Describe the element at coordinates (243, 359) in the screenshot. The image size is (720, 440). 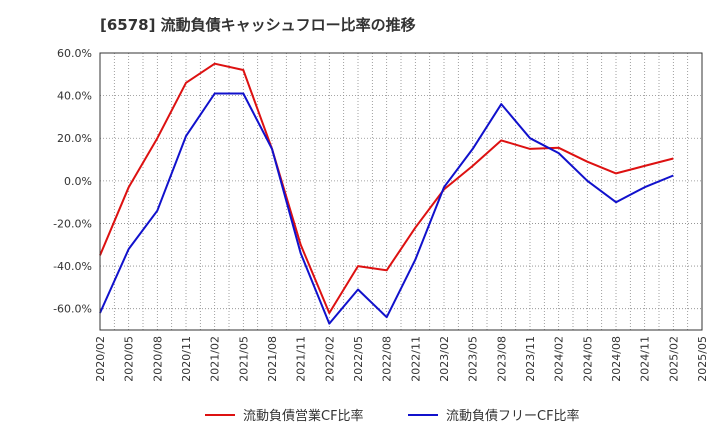
I see `x-tick-label: 2021/05` at that location.